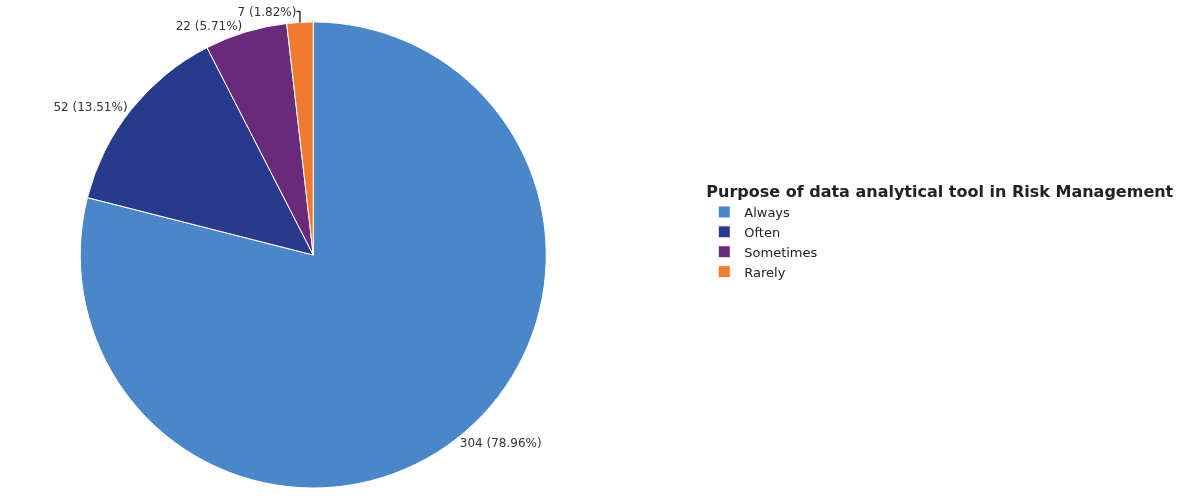 Image resolution: width=1186 pixels, height=498 pixels. I want to click on data-label: 7 (1.82%), so click(267, 11).